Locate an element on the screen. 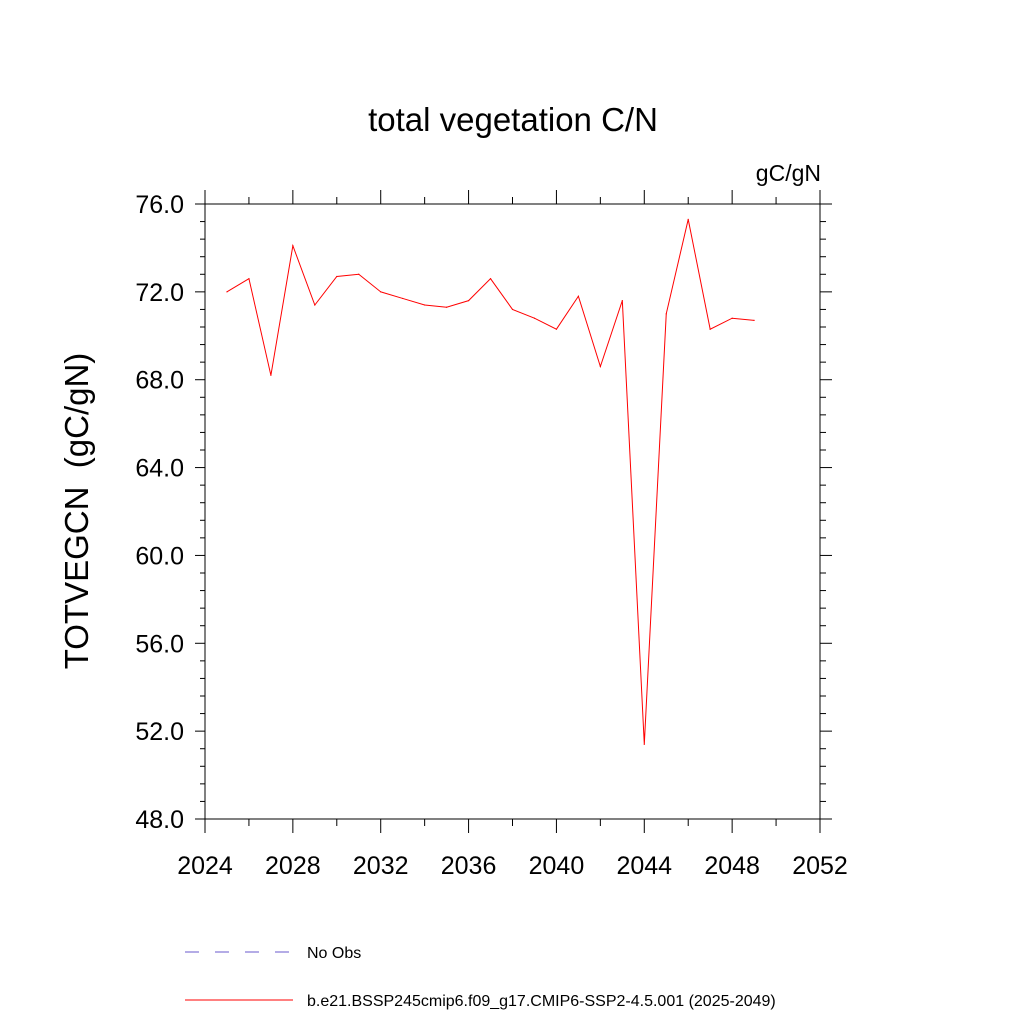 Image resolution: width=1024 pixels, height=1024 pixels. x-tick-label: 2040 is located at coordinates (557, 866).